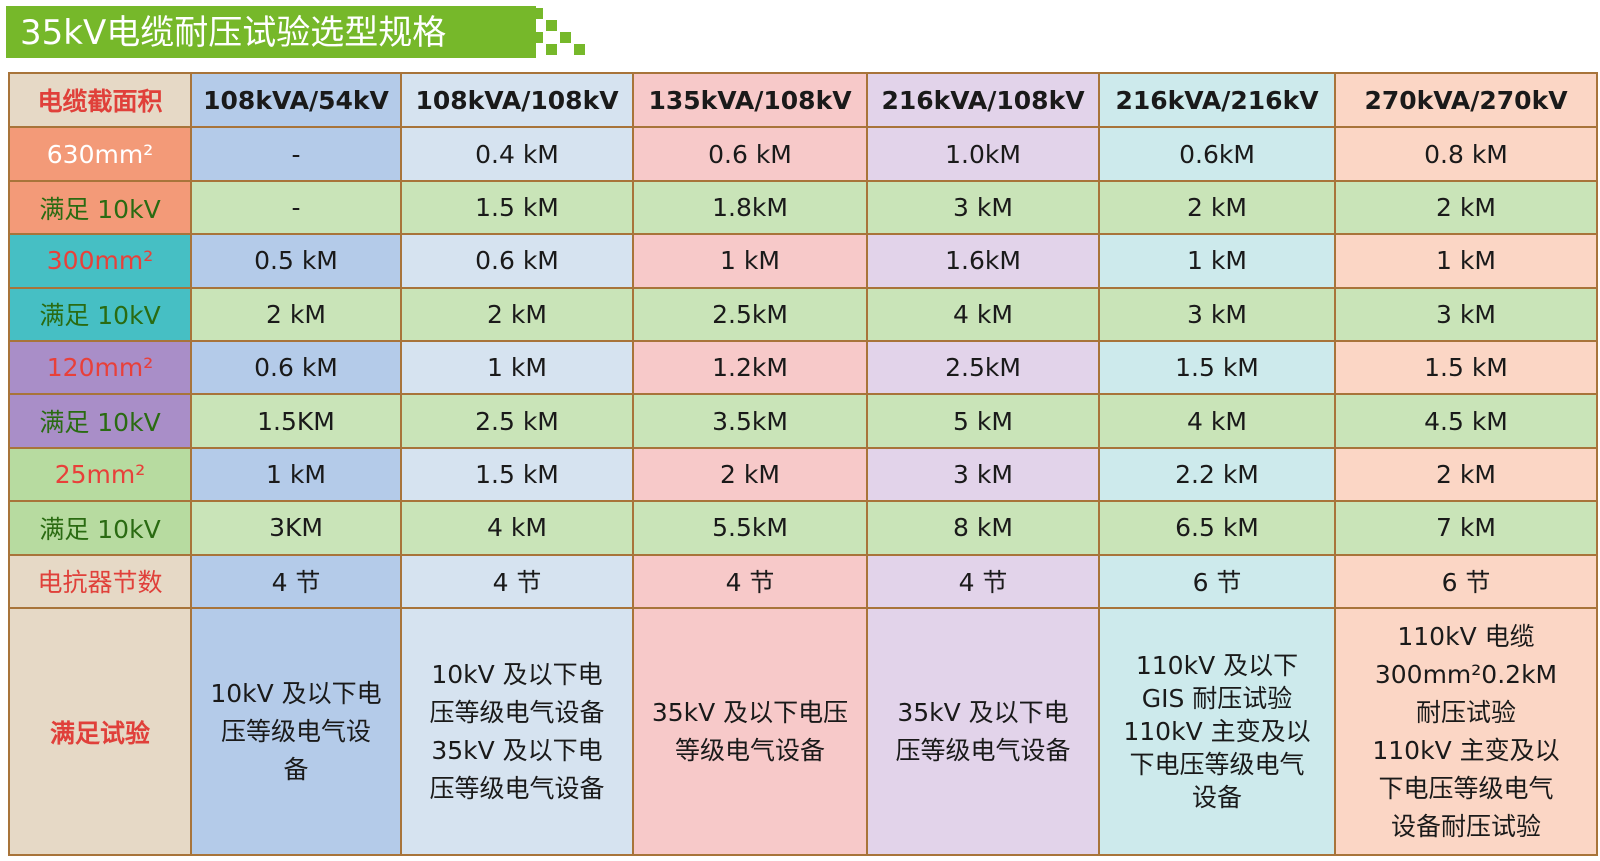 The image size is (1600, 861). Describe the element at coordinates (749, 750) in the screenshot. I see `test-line: 等级电气设备` at that location.